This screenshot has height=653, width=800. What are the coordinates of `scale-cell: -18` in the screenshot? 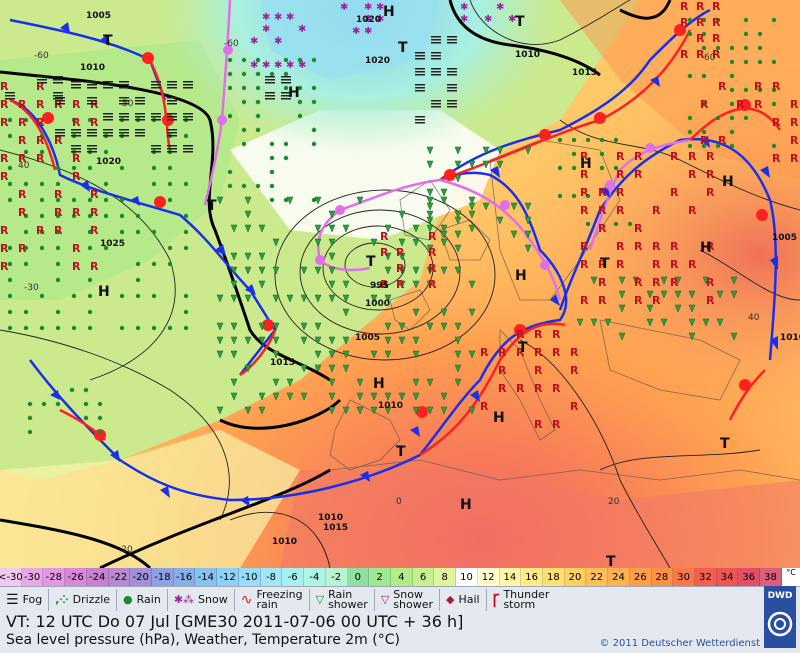 It's located at (163, 577).